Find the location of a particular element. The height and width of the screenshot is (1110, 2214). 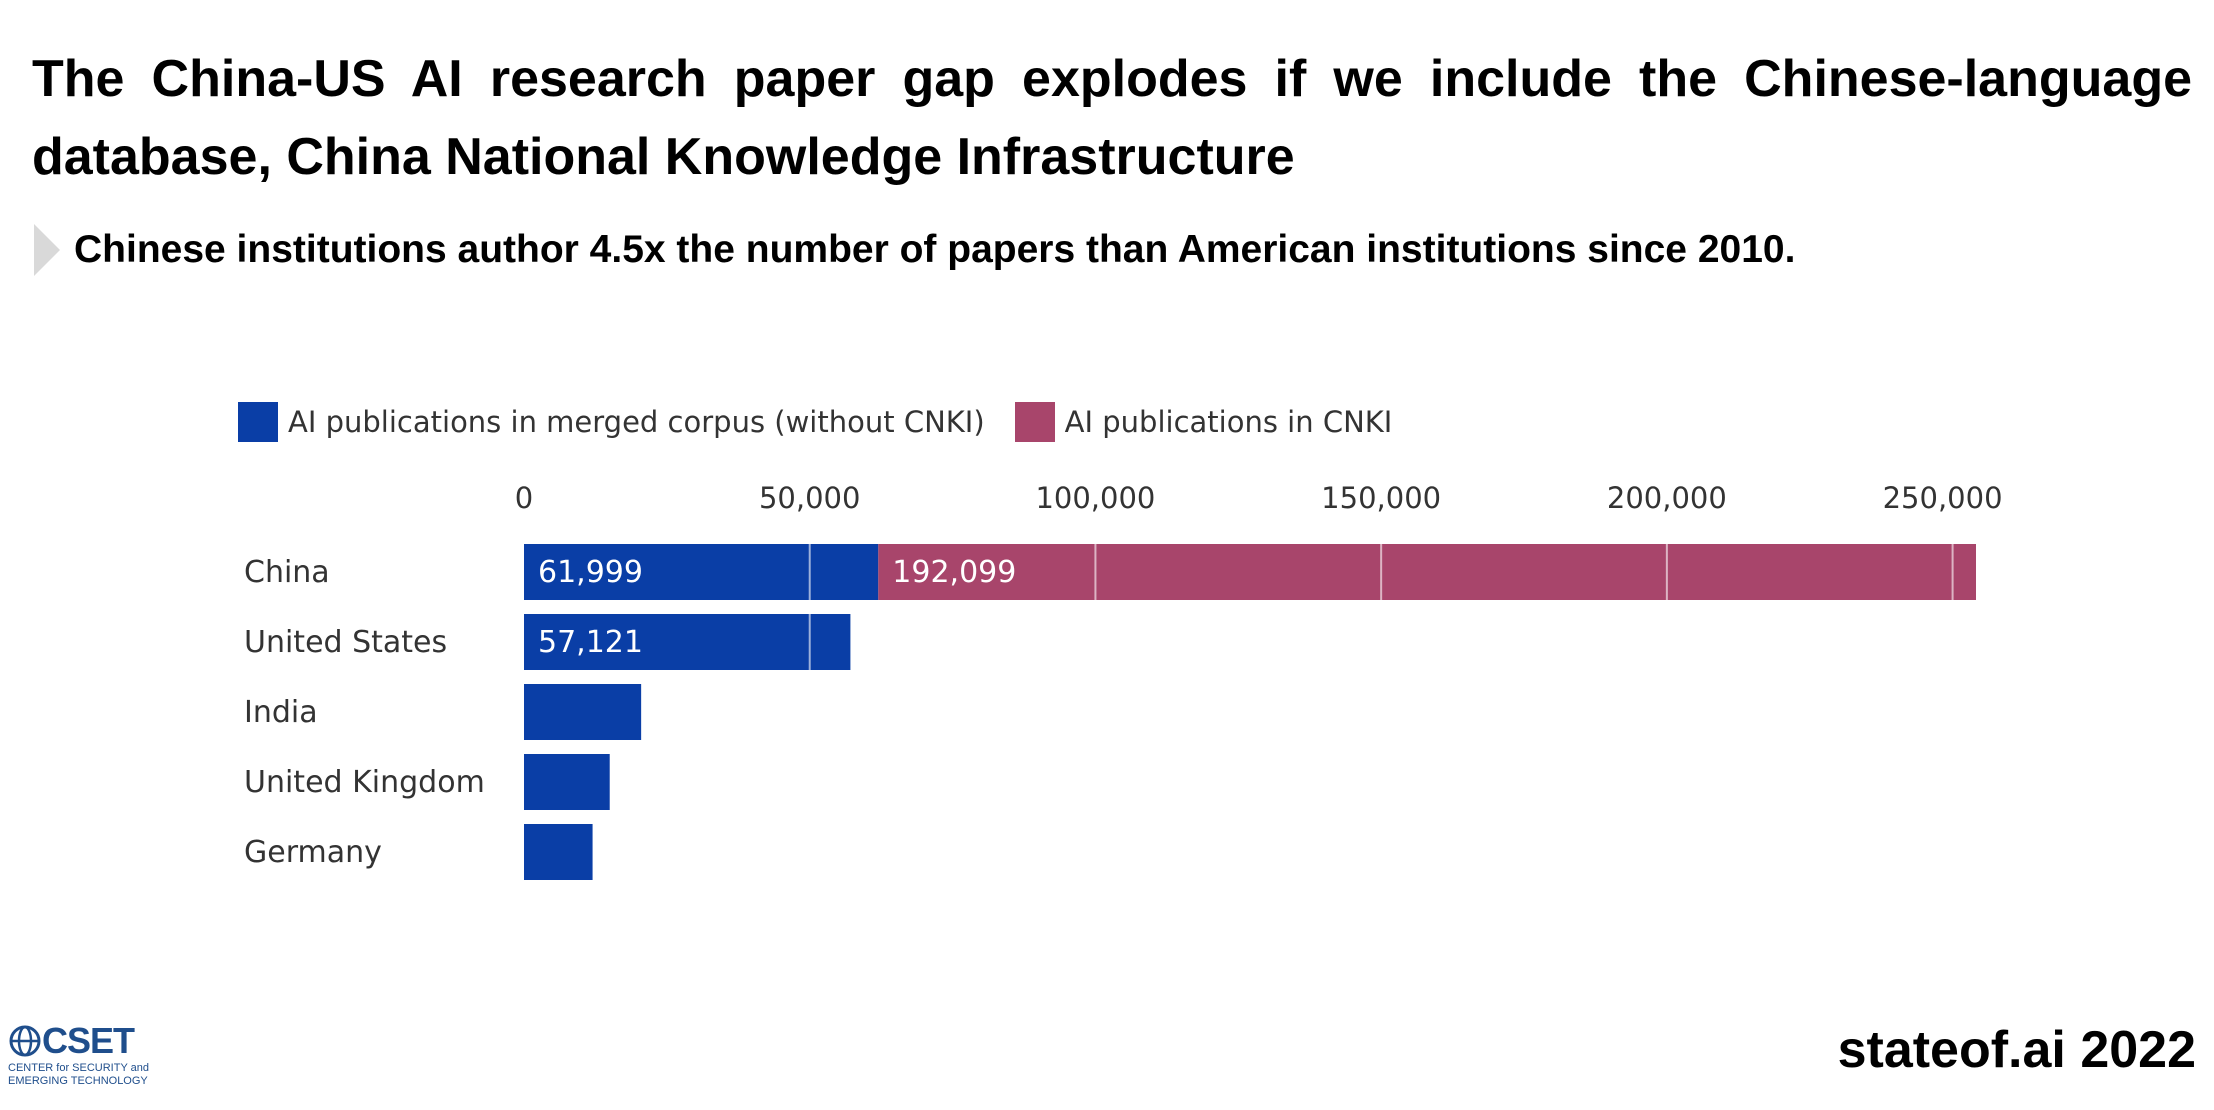

data-label-united-states-series-0: 57,121 is located at coordinates (590, 642).